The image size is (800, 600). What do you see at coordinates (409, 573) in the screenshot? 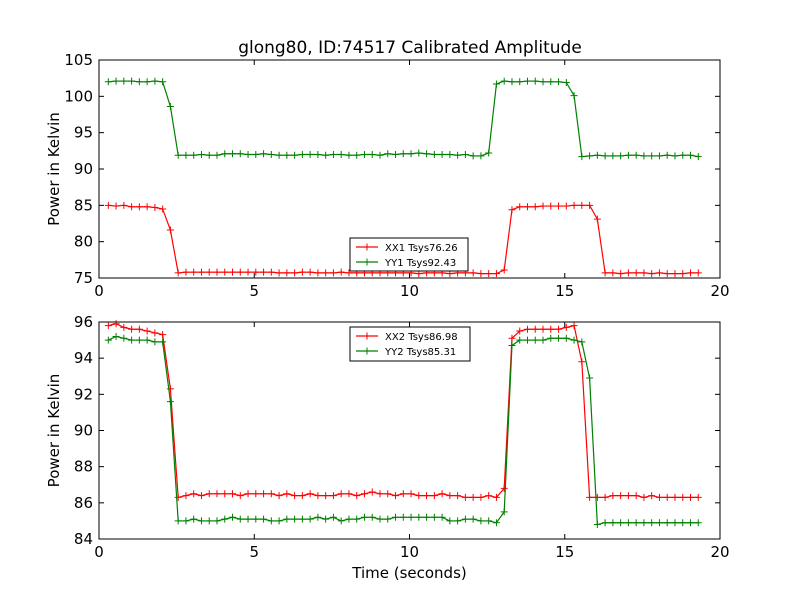
I see `bottom-panel-x-axis-label: Time (seconds)` at bounding box center [409, 573].